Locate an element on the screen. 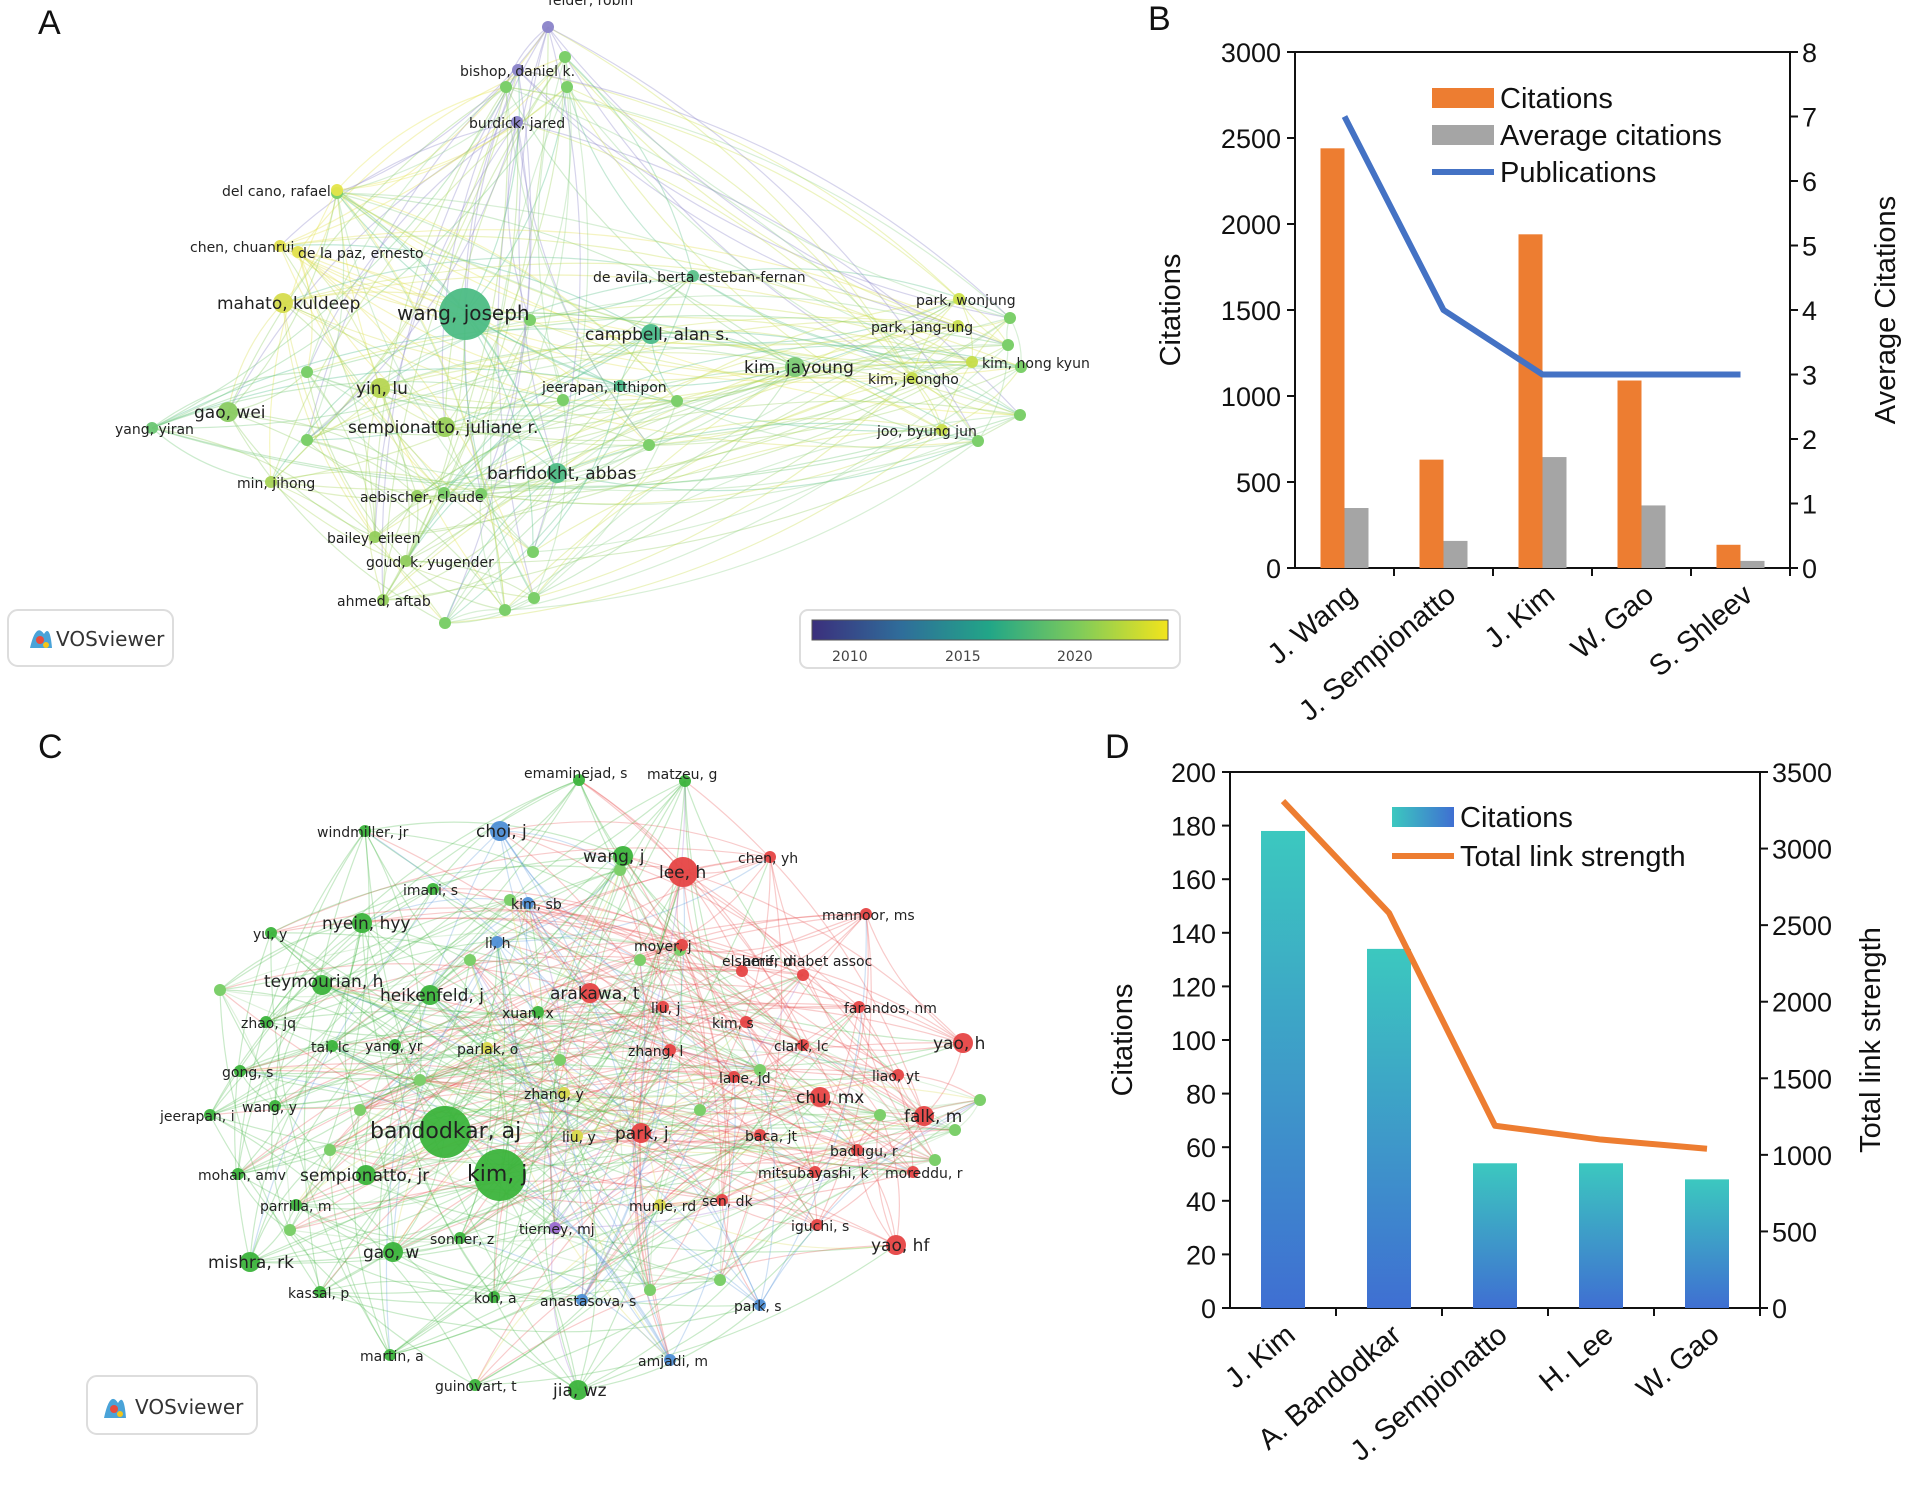  c-node-falk: falk, m is located at coordinates (933, 1116).